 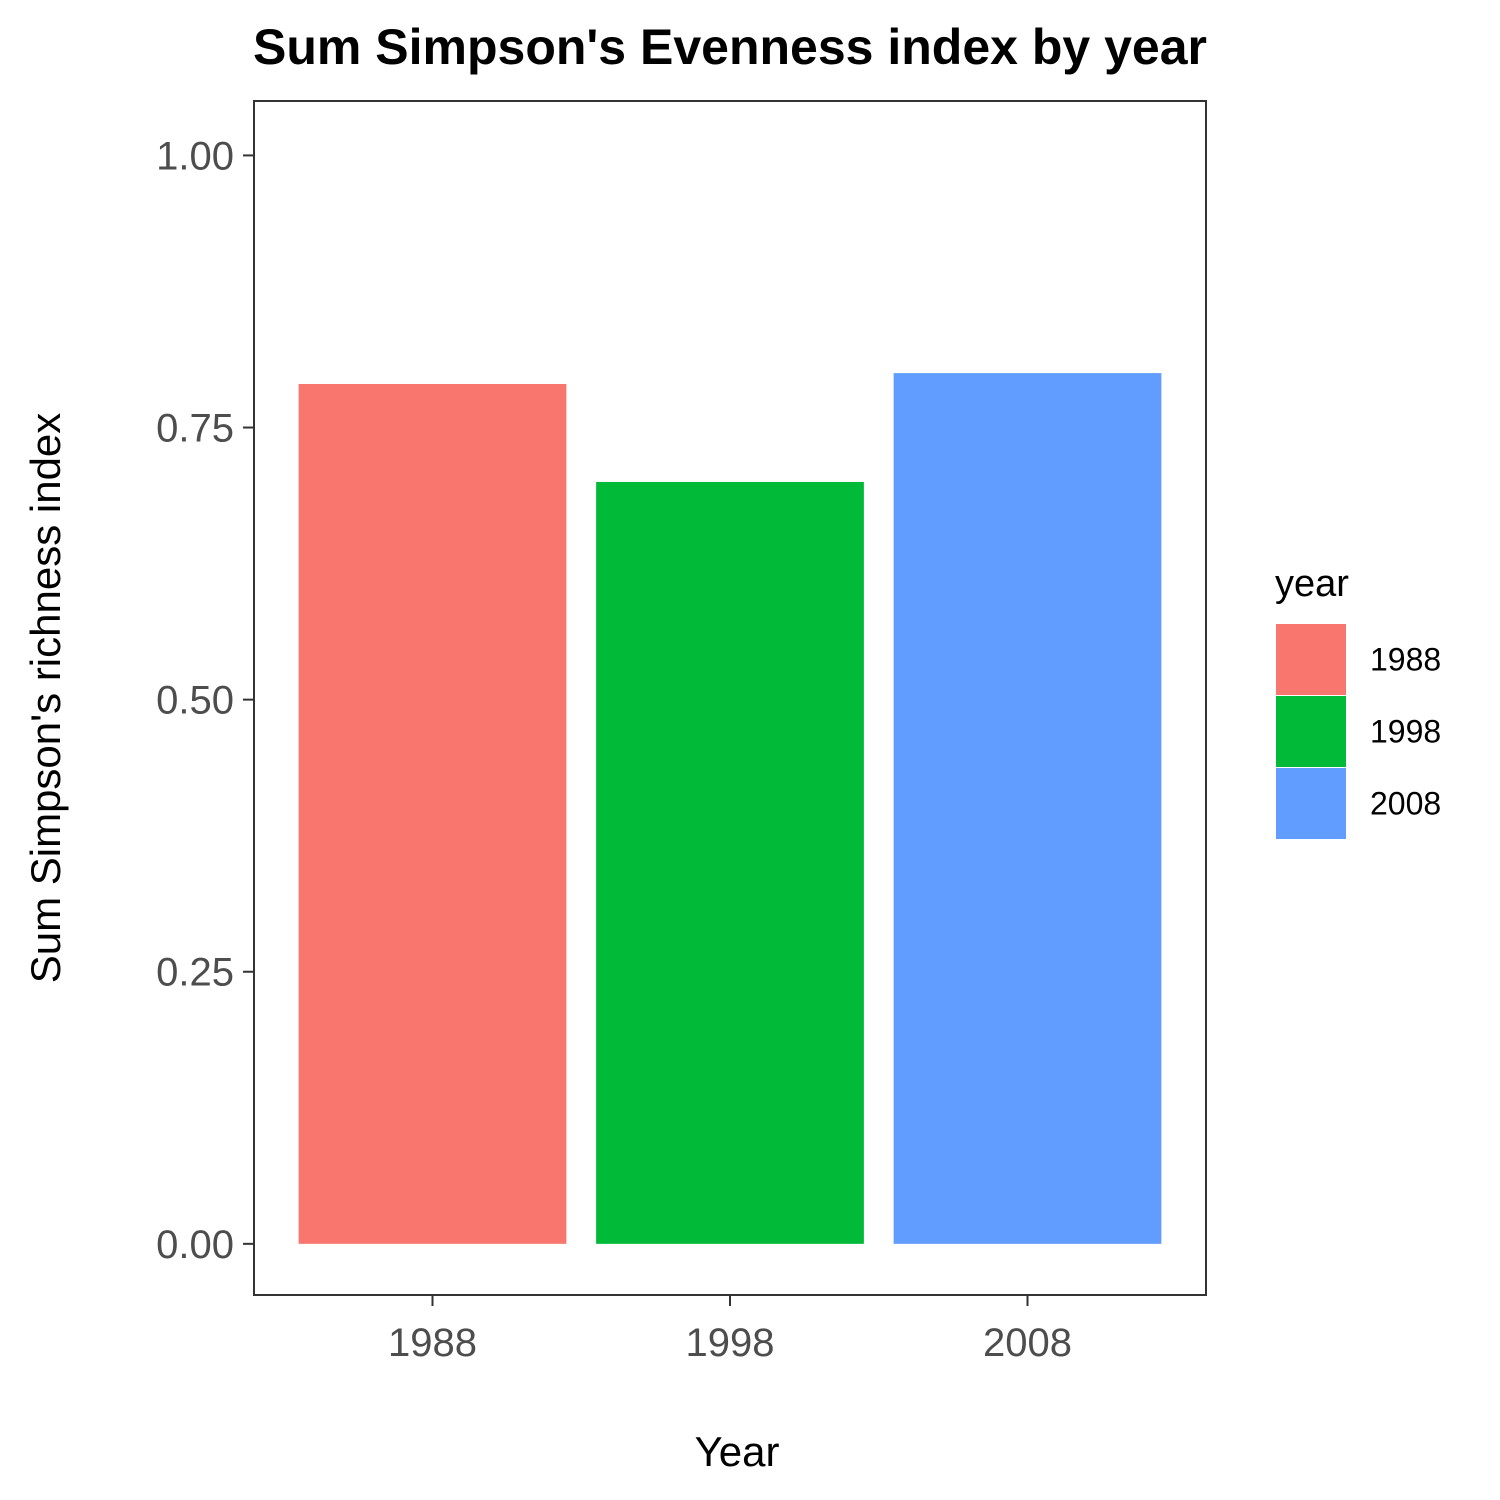 What do you see at coordinates (1027, 808) in the screenshot?
I see `bar-2008` at bounding box center [1027, 808].